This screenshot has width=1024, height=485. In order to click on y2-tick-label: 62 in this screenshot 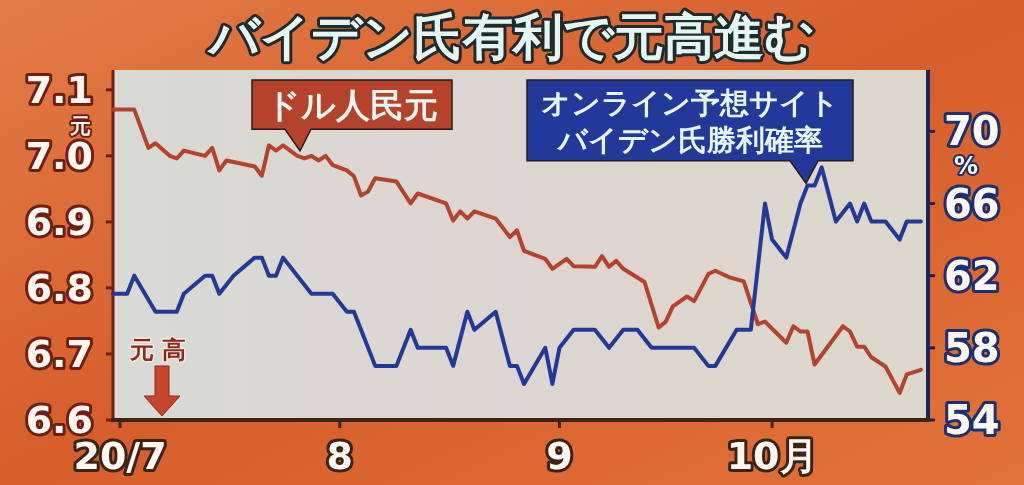, I will do `click(972, 275)`.